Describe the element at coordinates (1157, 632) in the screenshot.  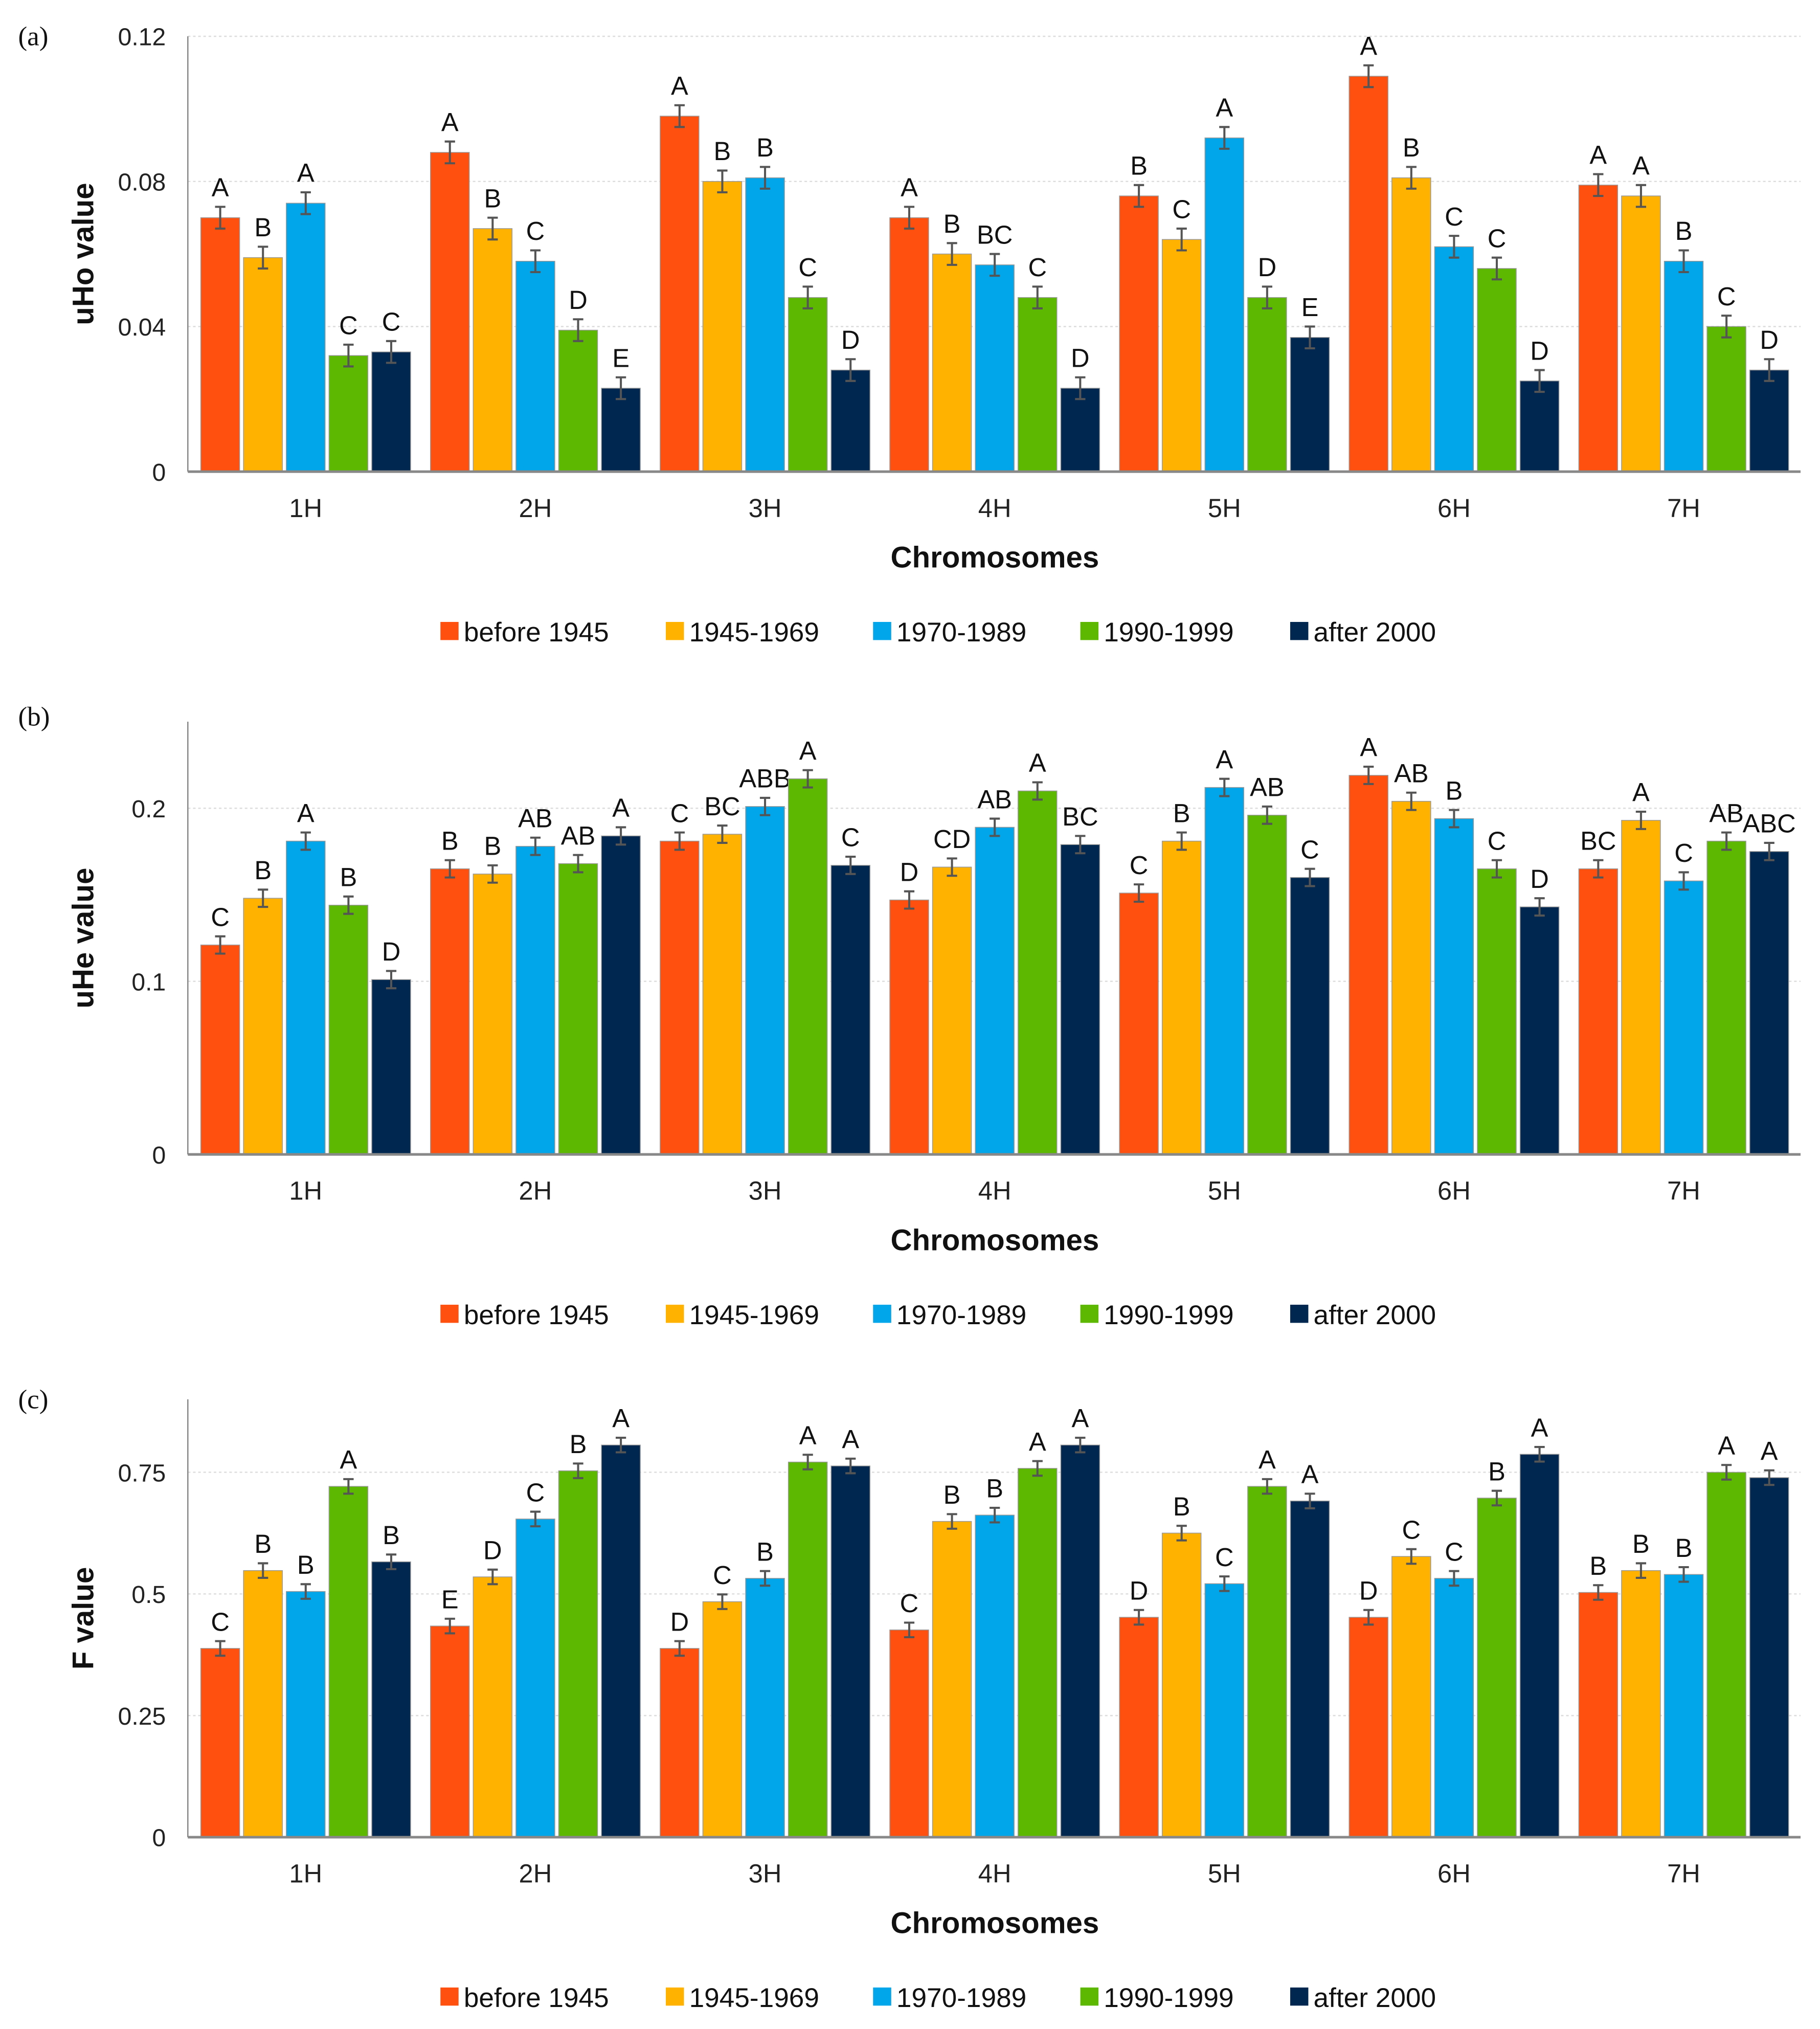
I see `legend-item: 1990-1999` at that location.